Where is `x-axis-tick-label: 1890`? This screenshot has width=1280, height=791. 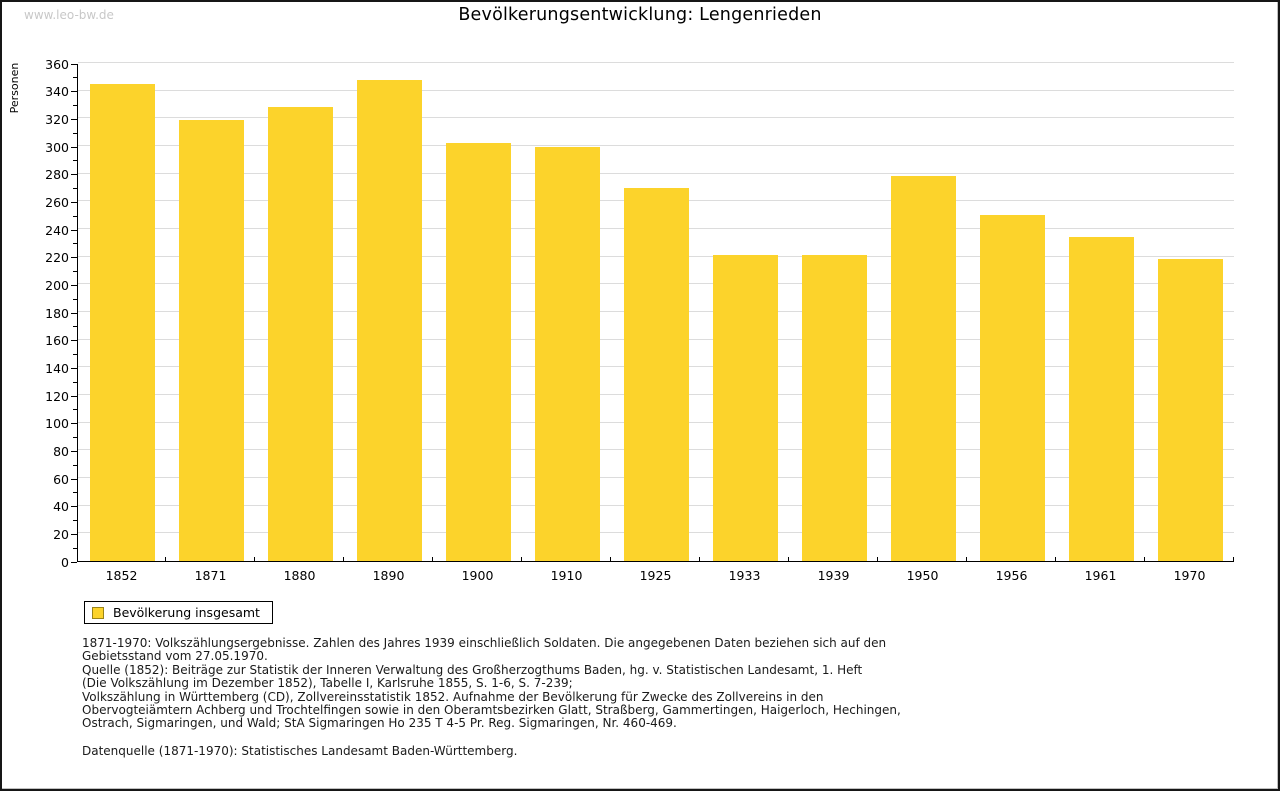 x-axis-tick-label: 1890 is located at coordinates (388, 575).